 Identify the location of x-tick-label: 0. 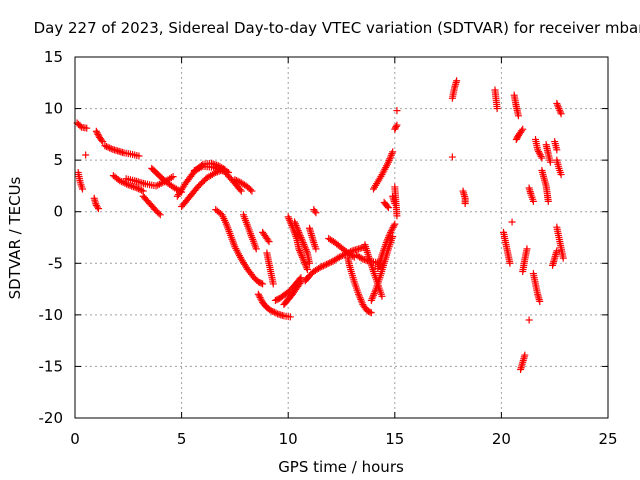
(75, 439).